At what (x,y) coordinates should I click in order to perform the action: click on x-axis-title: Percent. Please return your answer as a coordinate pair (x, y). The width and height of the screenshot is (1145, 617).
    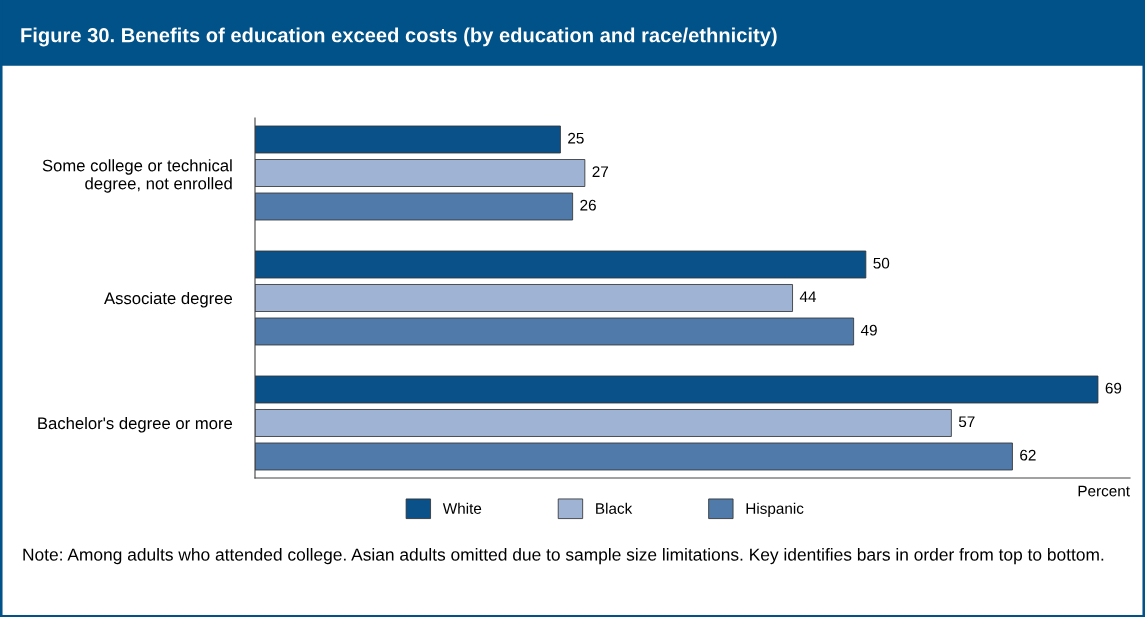
    Looking at the image, I should click on (1104, 491).